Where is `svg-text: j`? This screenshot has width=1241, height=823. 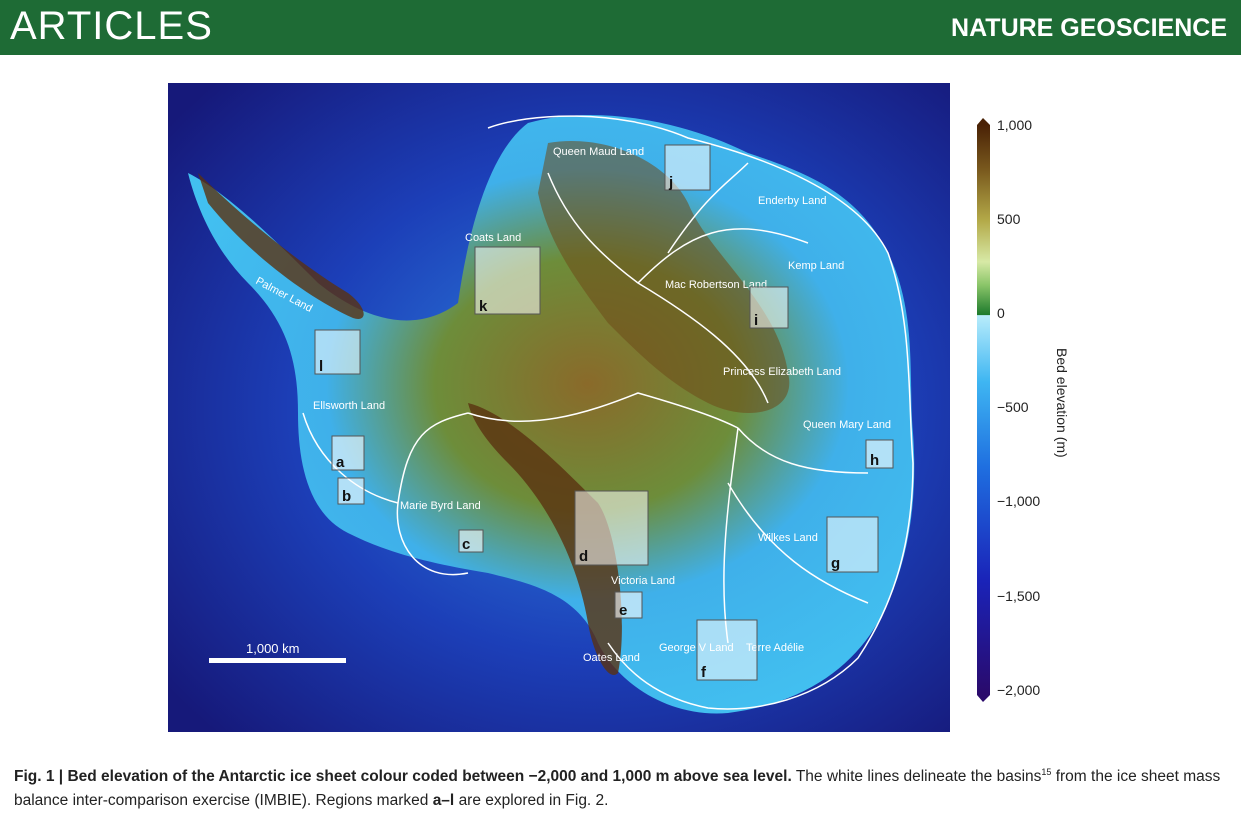 svg-text: j is located at coordinates (670, 182).